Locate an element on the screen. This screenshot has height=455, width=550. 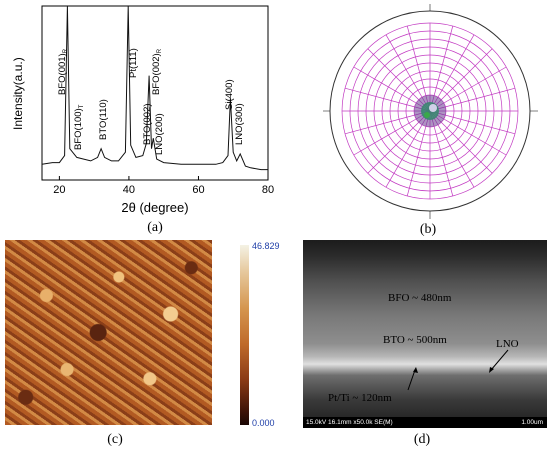
peak-label-bfo001r: BFO(001)R is located at coordinates (63, 71).